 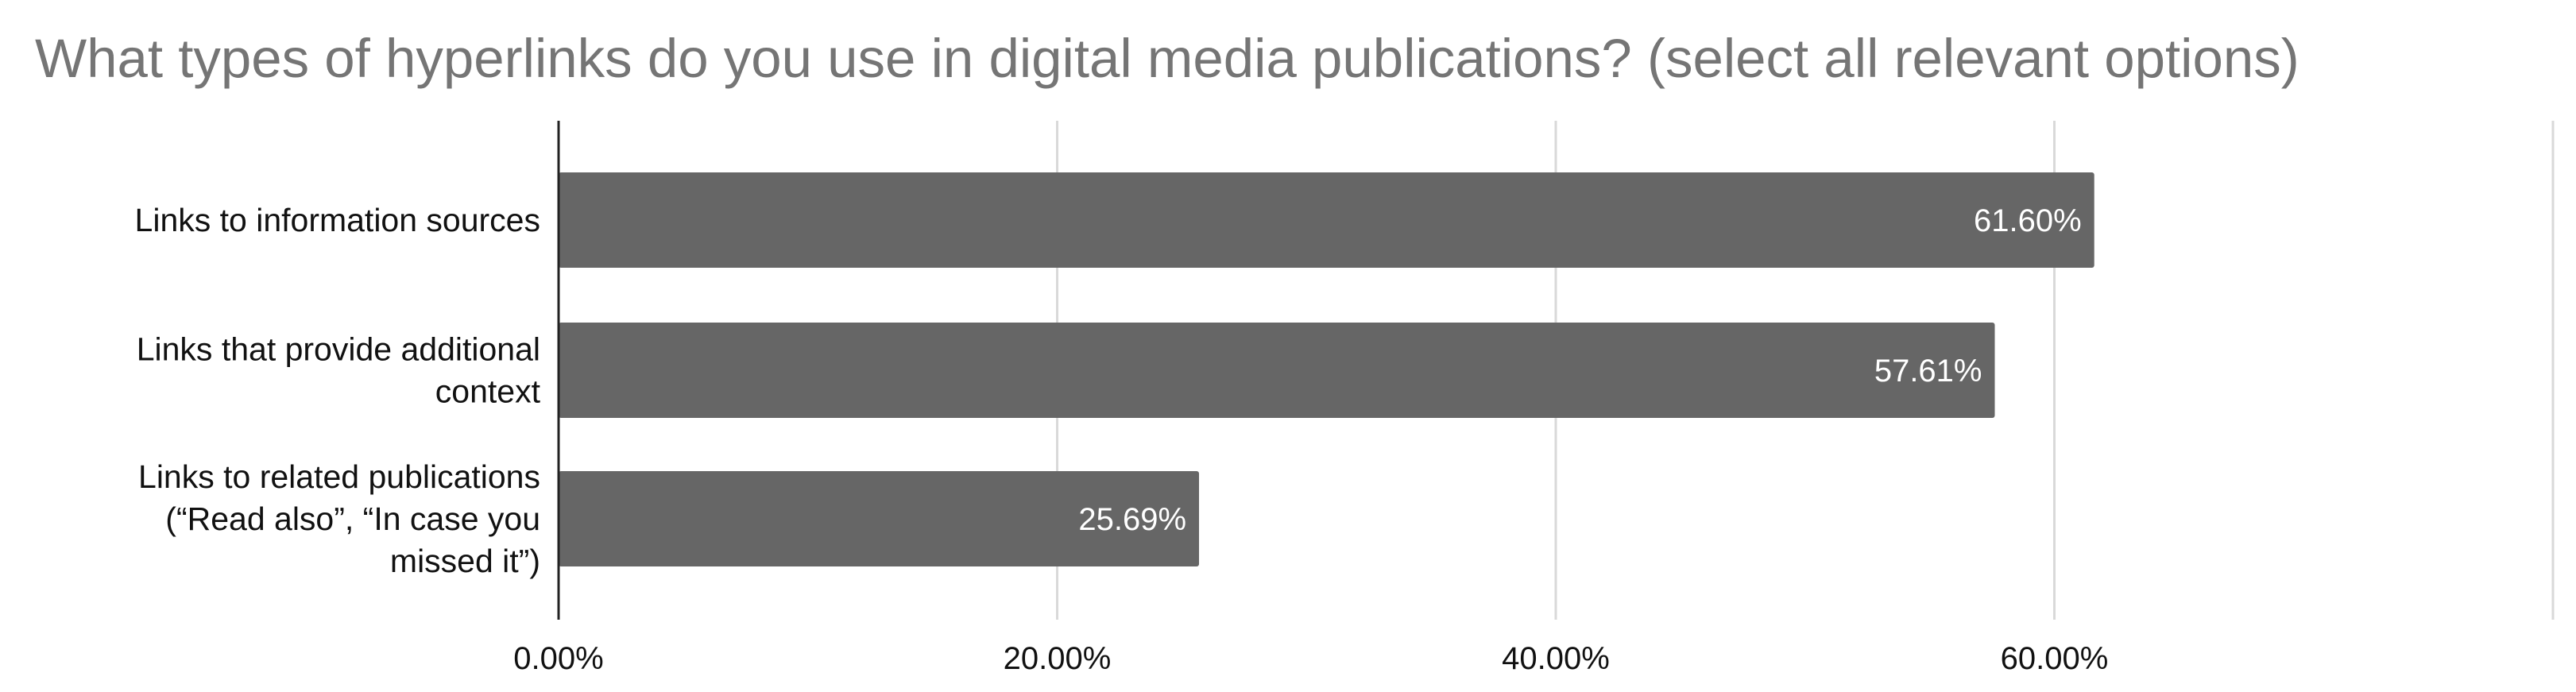 I want to click on category-label-line: missed it”), so click(x=465, y=561).